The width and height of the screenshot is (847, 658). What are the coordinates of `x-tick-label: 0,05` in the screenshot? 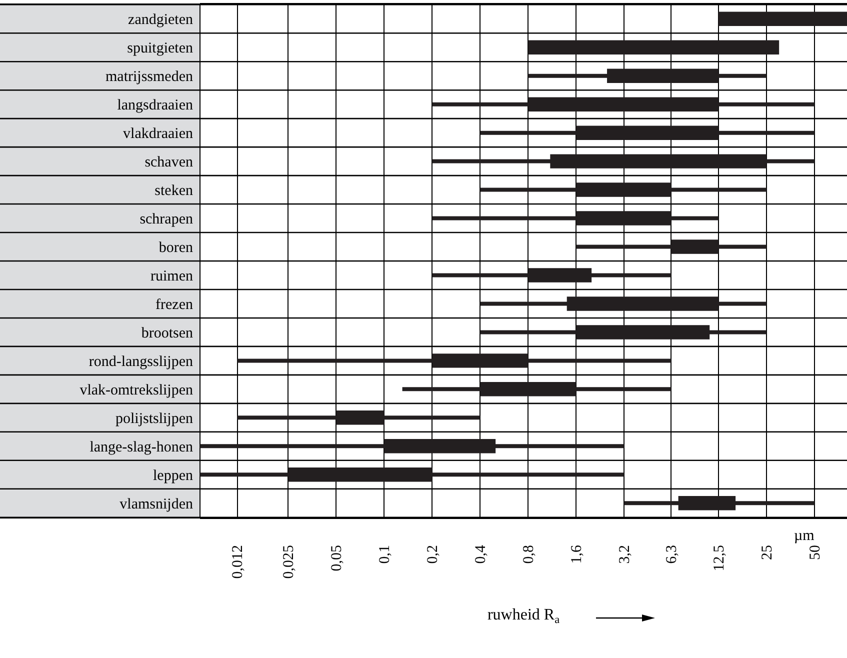 It's located at (337, 558).